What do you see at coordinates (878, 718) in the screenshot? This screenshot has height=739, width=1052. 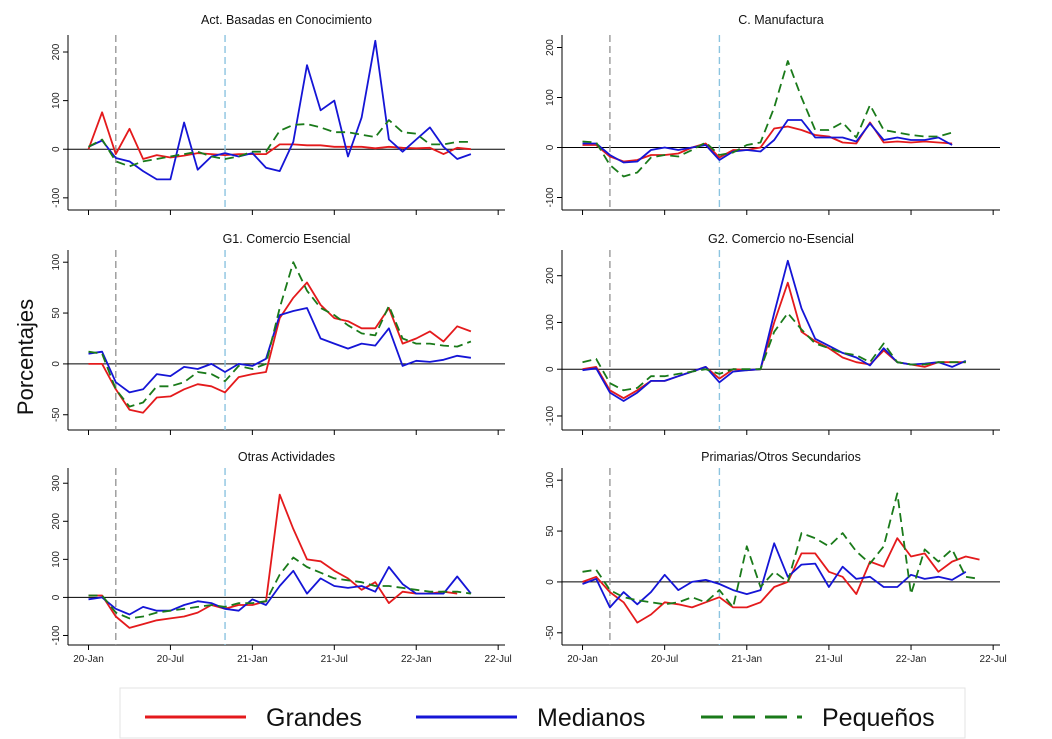 I see `legend-label-pequenos: Pequeños` at bounding box center [878, 718].